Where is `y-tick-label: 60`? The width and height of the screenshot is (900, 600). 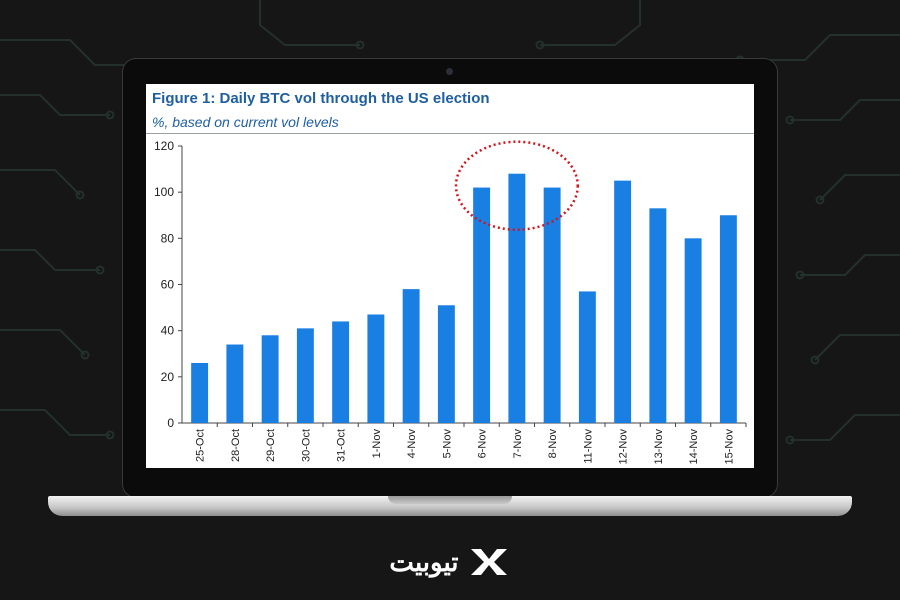
y-tick-label: 60 is located at coordinates (168, 285).